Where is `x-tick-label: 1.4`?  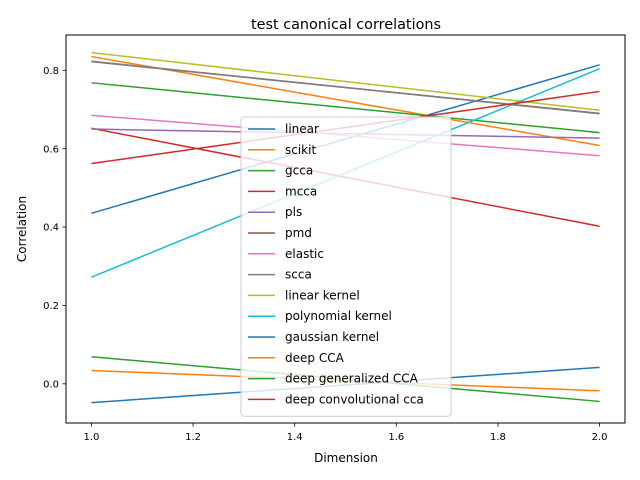
x-tick-label: 1.4 is located at coordinates (295, 437).